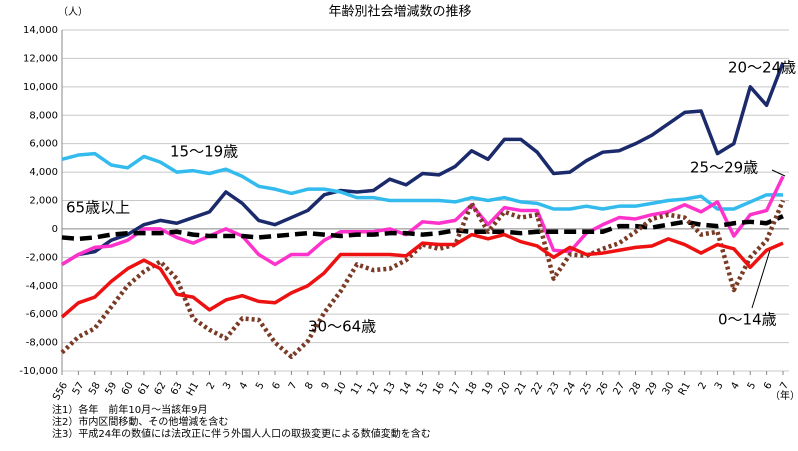 The image size is (798, 451). What do you see at coordinates (374, 389) in the screenshot?
I see `x-tick-label: 12` at bounding box center [374, 389].